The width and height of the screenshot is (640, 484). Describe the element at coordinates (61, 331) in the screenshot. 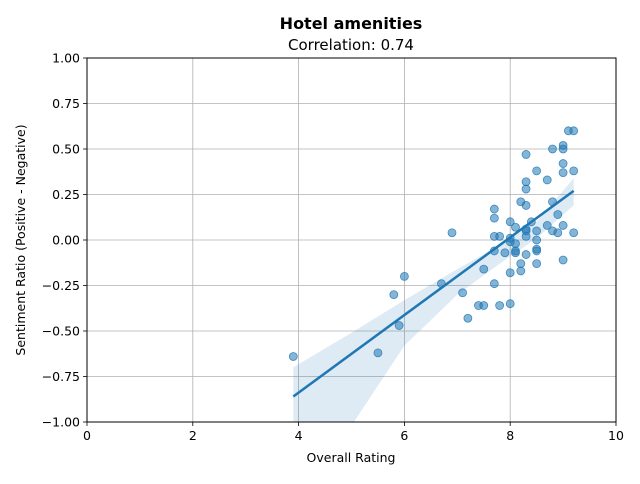

I see `y-tick-label: −0.50` at that location.